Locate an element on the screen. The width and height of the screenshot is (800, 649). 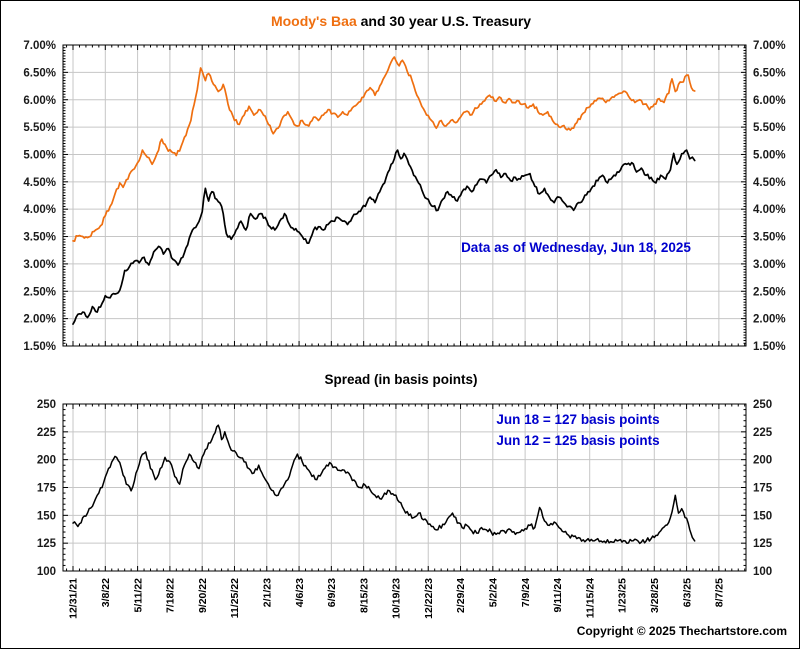
spread-line is located at coordinates (384, 484).